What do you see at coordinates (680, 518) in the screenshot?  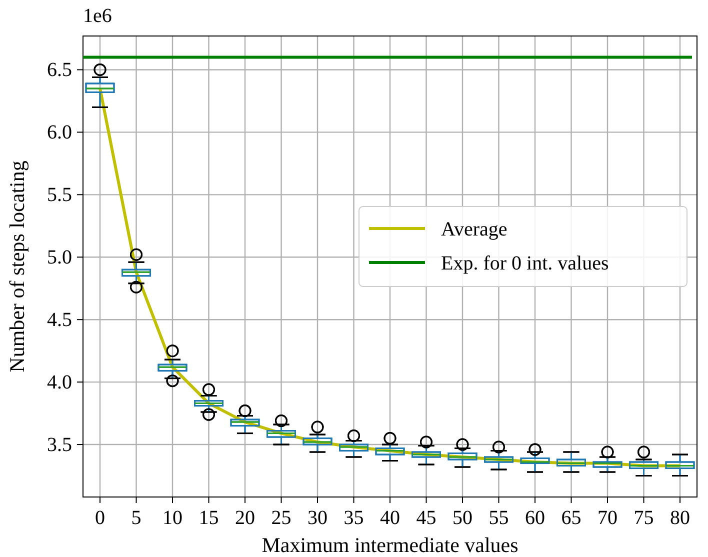 I see `x-tick-label: 80` at bounding box center [680, 518].